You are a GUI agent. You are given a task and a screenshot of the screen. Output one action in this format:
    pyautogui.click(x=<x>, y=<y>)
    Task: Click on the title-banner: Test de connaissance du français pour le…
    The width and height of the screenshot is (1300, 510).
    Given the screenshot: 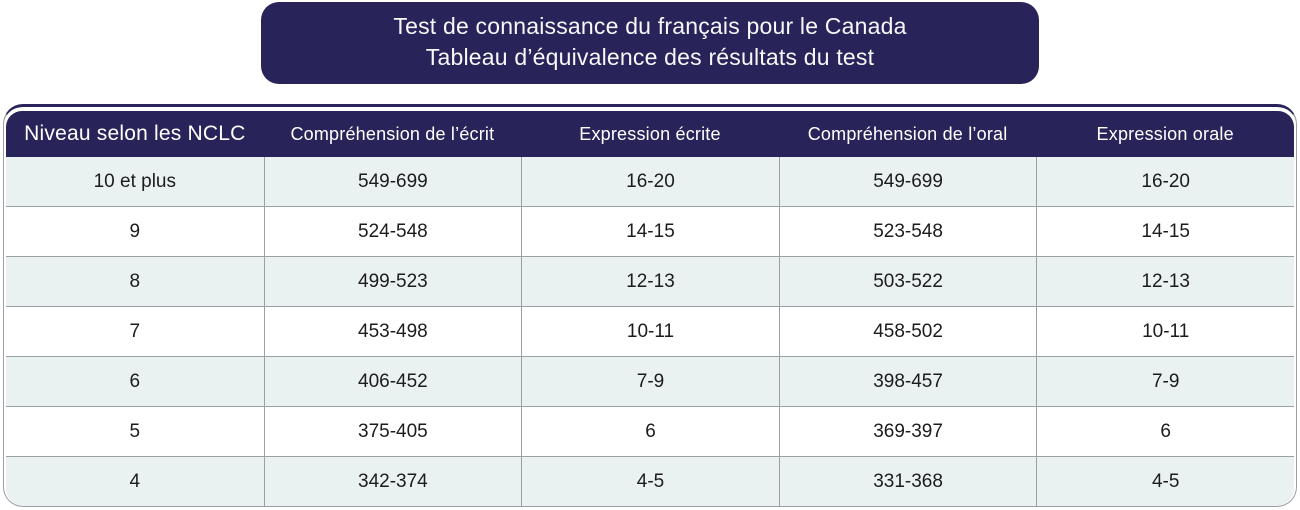 What is the action you would take?
    pyautogui.click(x=650, y=43)
    